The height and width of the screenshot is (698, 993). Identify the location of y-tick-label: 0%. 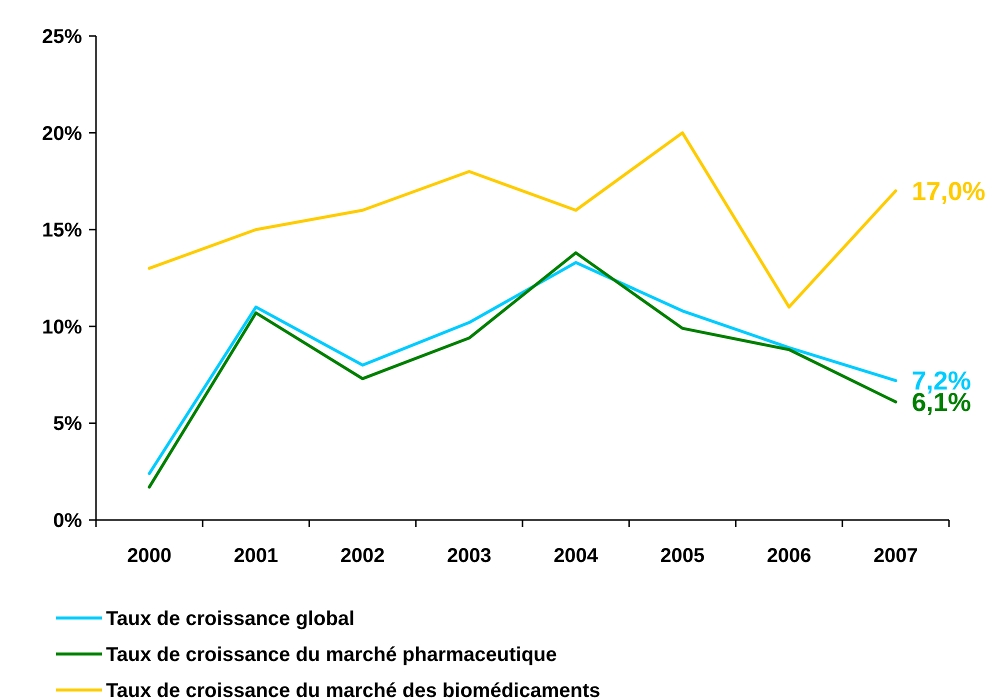
(67, 521).